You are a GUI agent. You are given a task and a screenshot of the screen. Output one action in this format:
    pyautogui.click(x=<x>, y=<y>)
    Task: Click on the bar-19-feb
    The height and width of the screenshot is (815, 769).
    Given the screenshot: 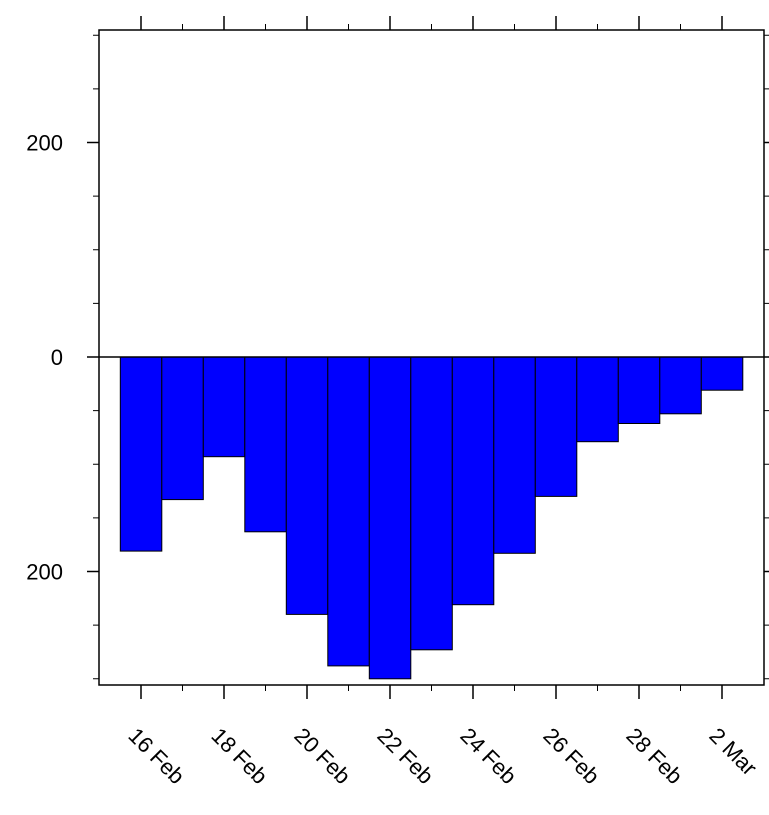 What is the action you would take?
    pyautogui.click(x=265, y=444)
    